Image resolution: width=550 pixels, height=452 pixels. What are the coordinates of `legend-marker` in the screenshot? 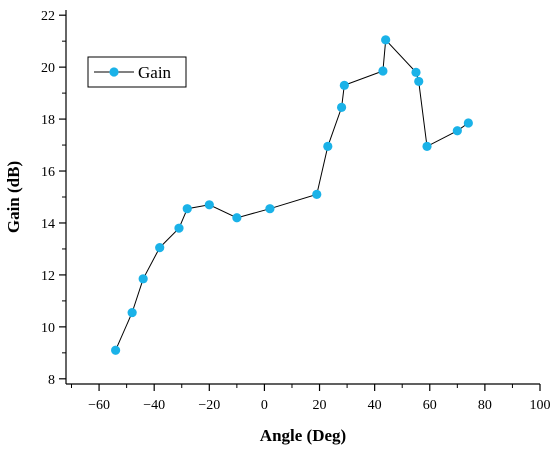 It's located at (114, 72).